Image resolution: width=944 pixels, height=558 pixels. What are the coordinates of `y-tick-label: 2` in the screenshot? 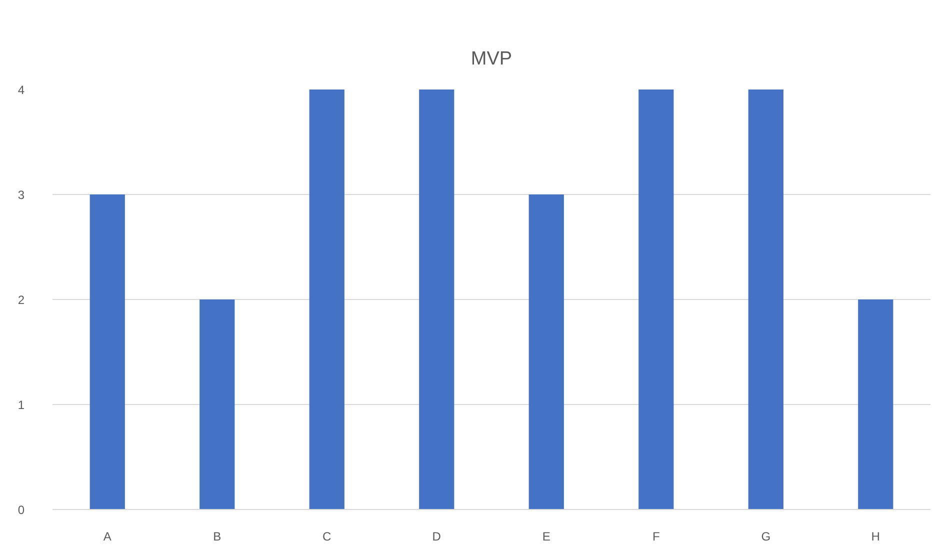 It's located at (21, 300).